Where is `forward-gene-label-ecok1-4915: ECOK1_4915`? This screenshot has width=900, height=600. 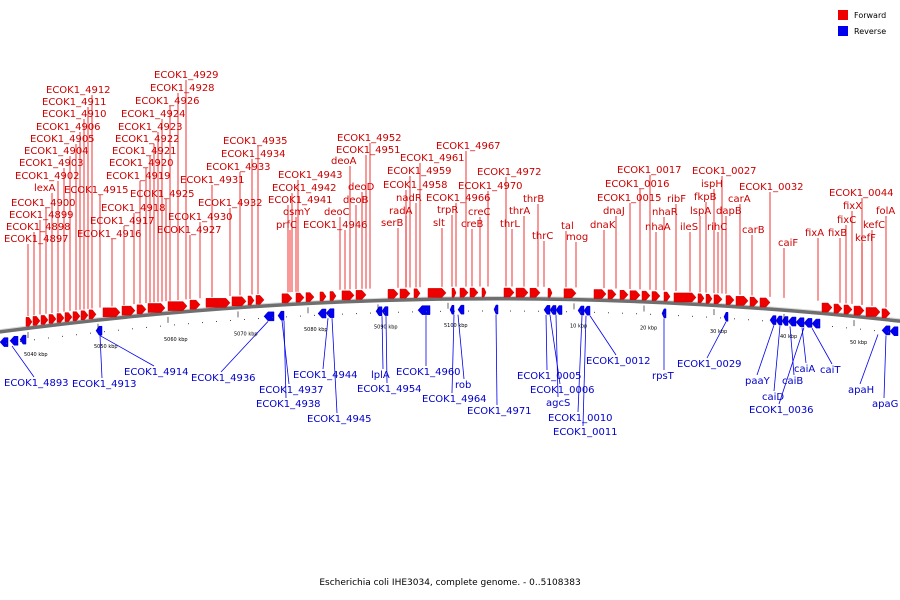
forward-gene-label-ecok1-4915: ECOK1_4915 is located at coordinates (96, 190).